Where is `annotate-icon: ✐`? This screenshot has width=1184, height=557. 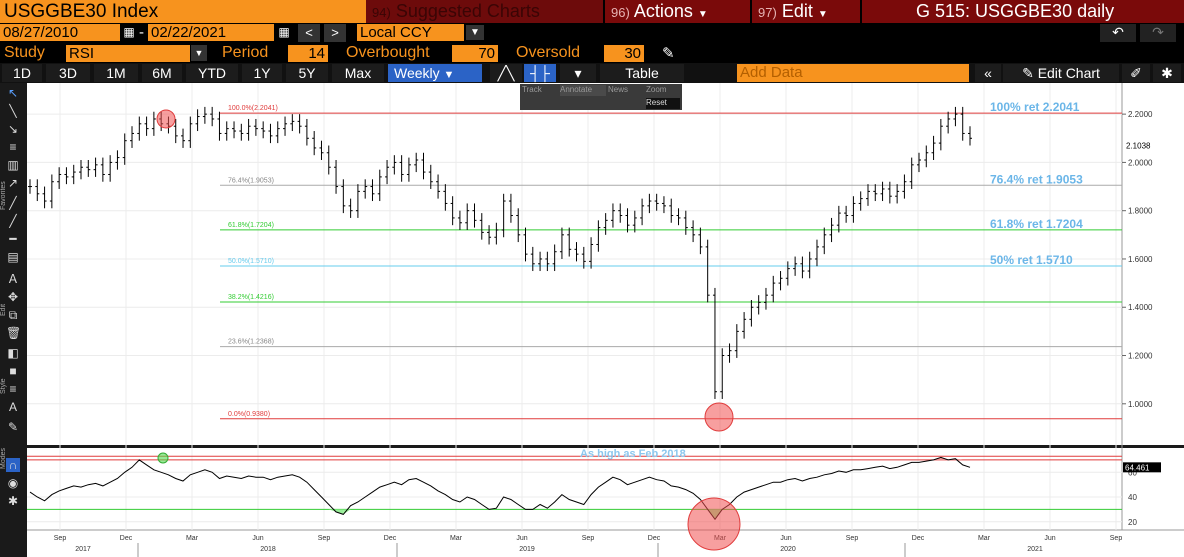
annotate-icon: ✐ is located at coordinates (1136, 73).